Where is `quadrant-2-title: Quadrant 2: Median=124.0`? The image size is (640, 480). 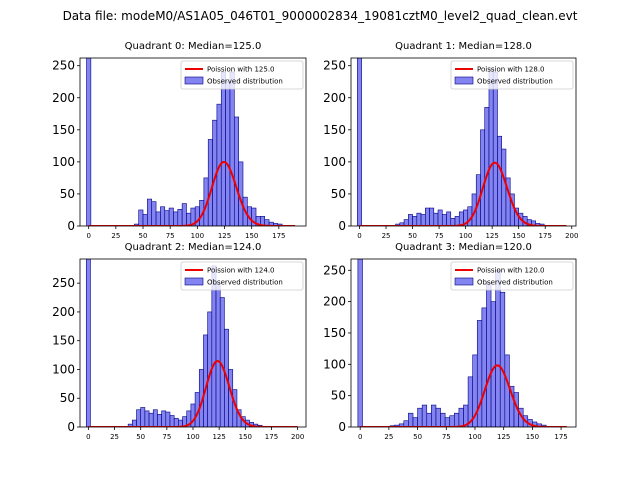
quadrant-2-title: Quadrant 2: Median=124.0 is located at coordinates (193, 247).